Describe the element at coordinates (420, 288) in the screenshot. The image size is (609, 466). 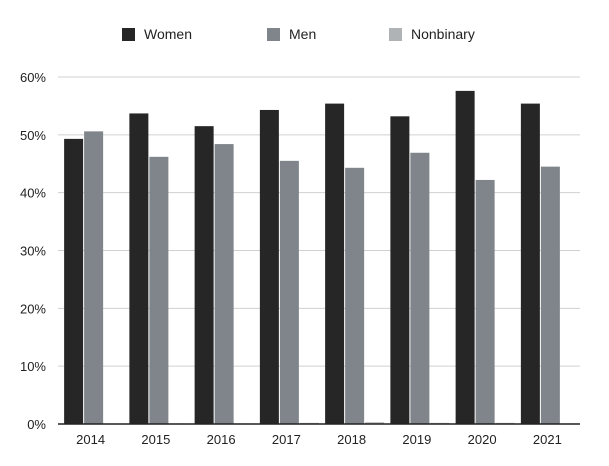
I see `bar-men-2019` at that location.